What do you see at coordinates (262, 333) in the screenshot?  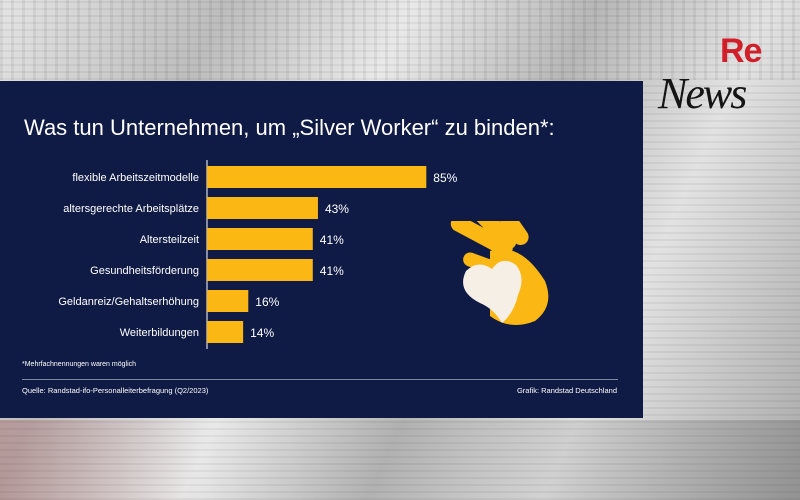 I see `value-label: 14%` at bounding box center [262, 333].